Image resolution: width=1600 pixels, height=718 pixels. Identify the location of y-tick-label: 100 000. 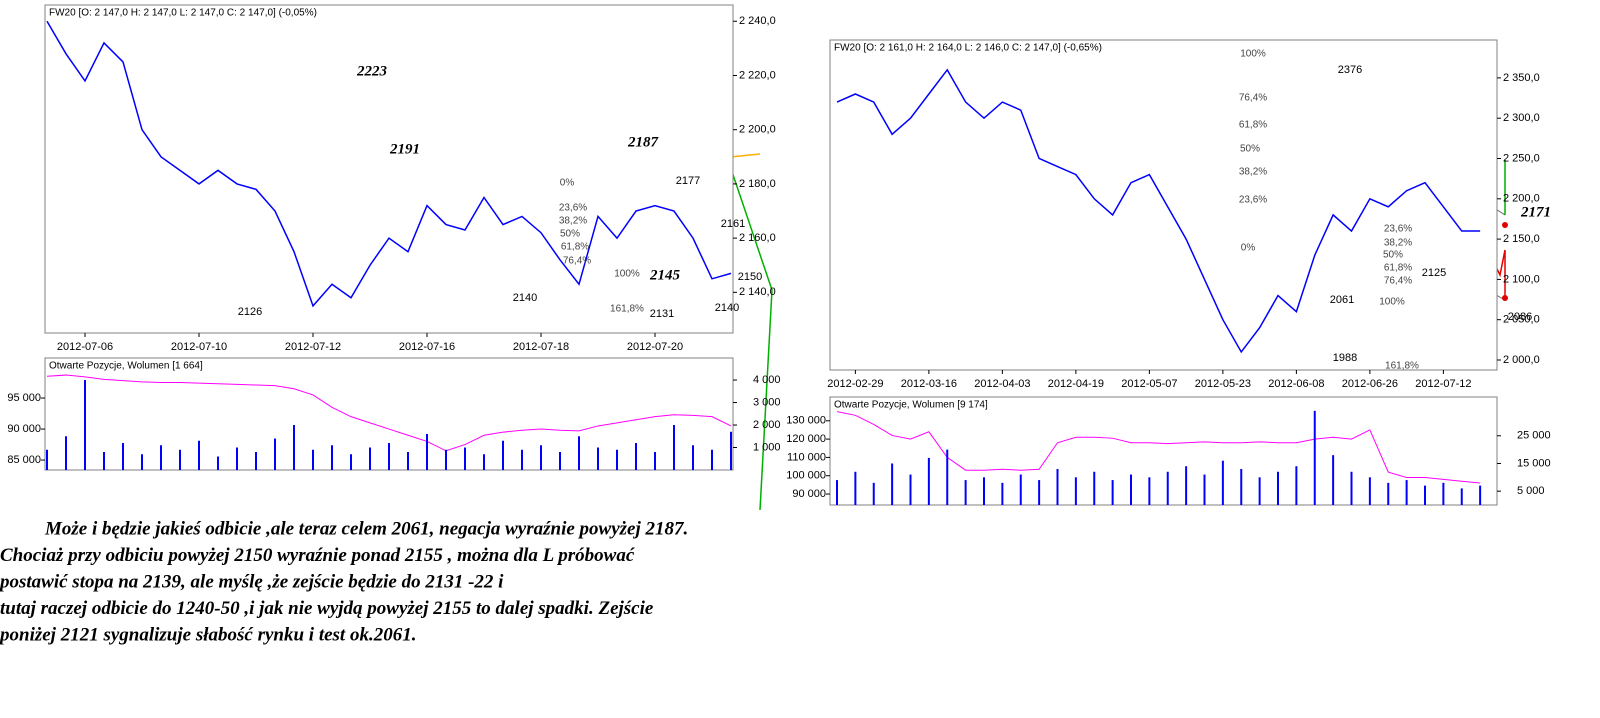
(806, 476).